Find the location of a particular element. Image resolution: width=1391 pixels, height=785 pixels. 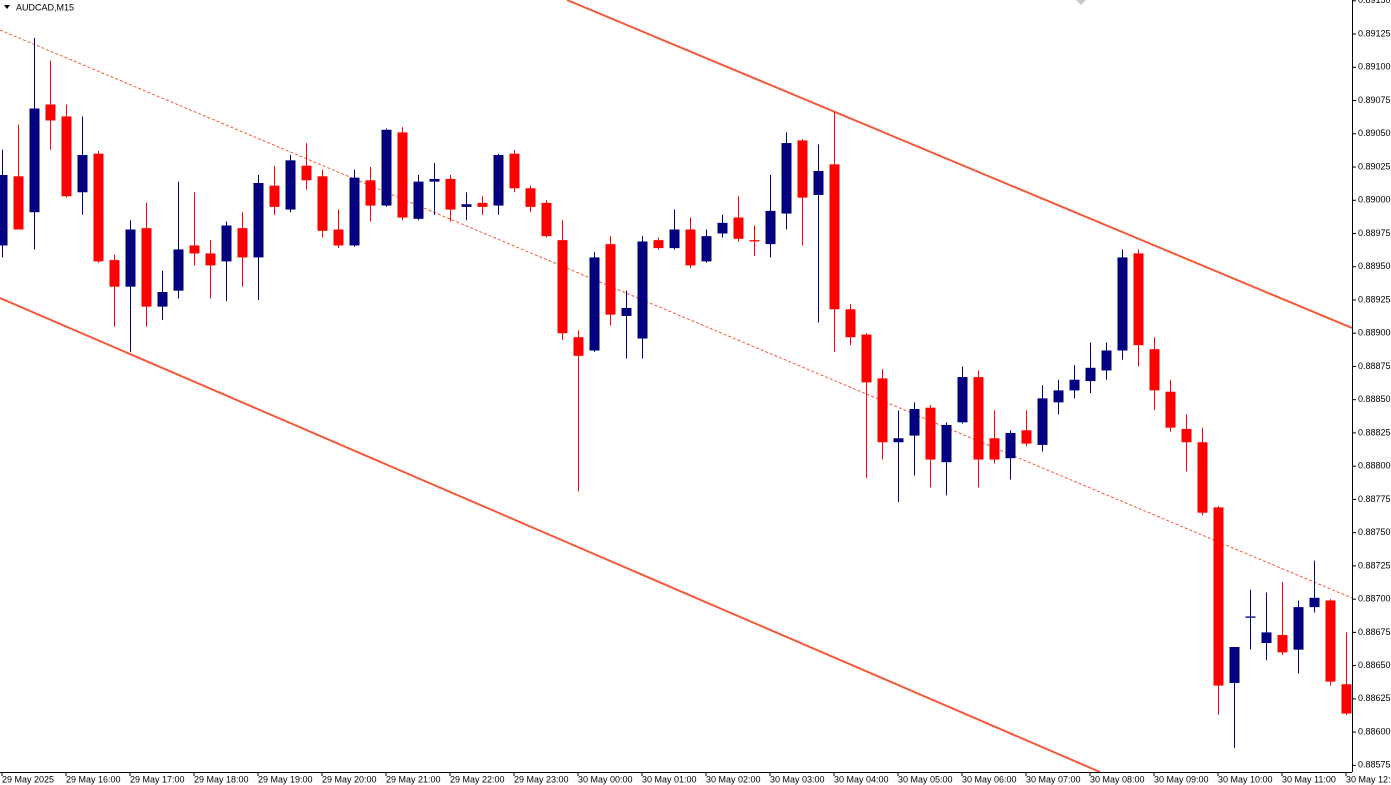

y-tick-label: 0.89125 is located at coordinates (1374, 33).